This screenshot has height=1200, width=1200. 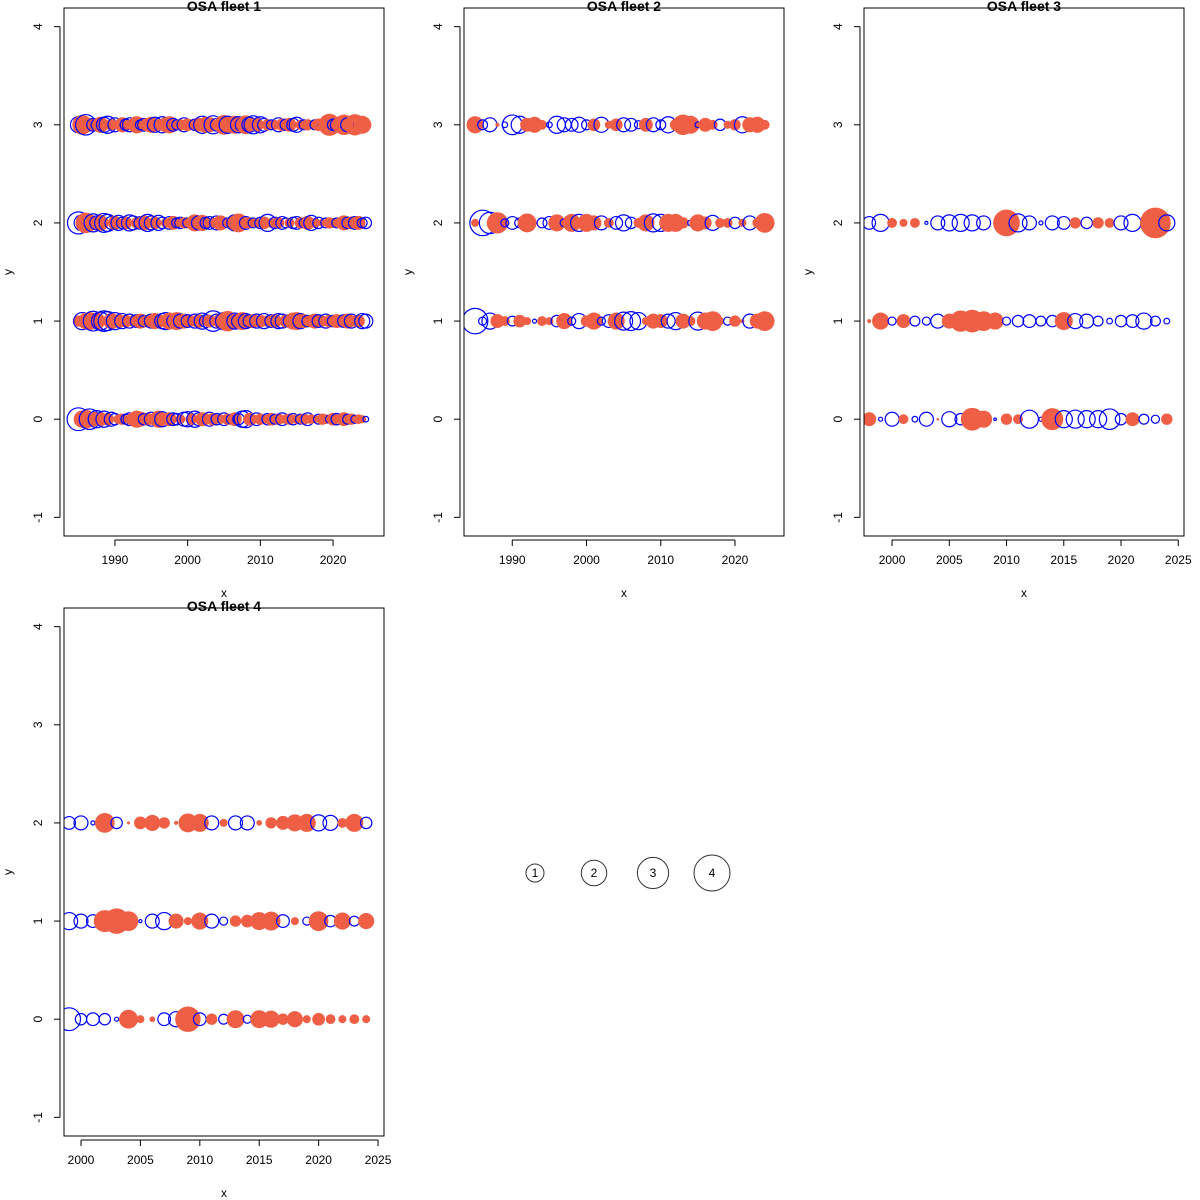 I want to click on x-tick-label: 2025, so click(x=378, y=1160).